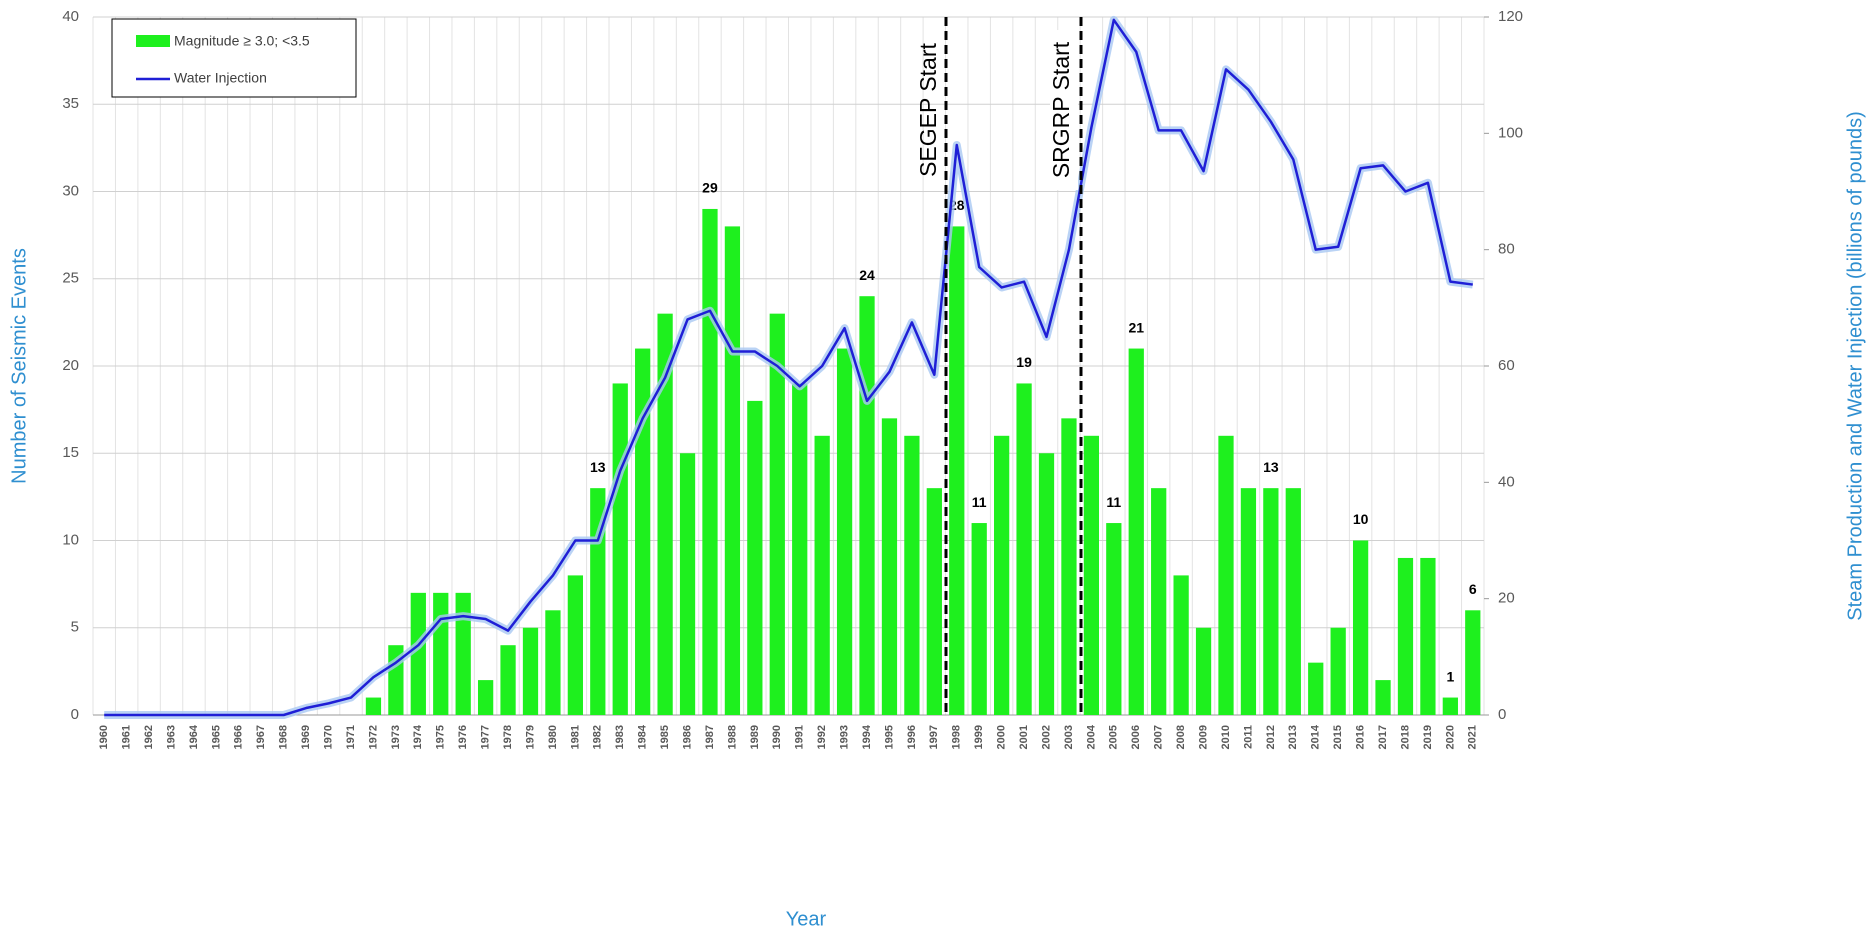  What do you see at coordinates (979, 737) in the screenshot?
I see `x-tick-label: 1999` at bounding box center [979, 737].